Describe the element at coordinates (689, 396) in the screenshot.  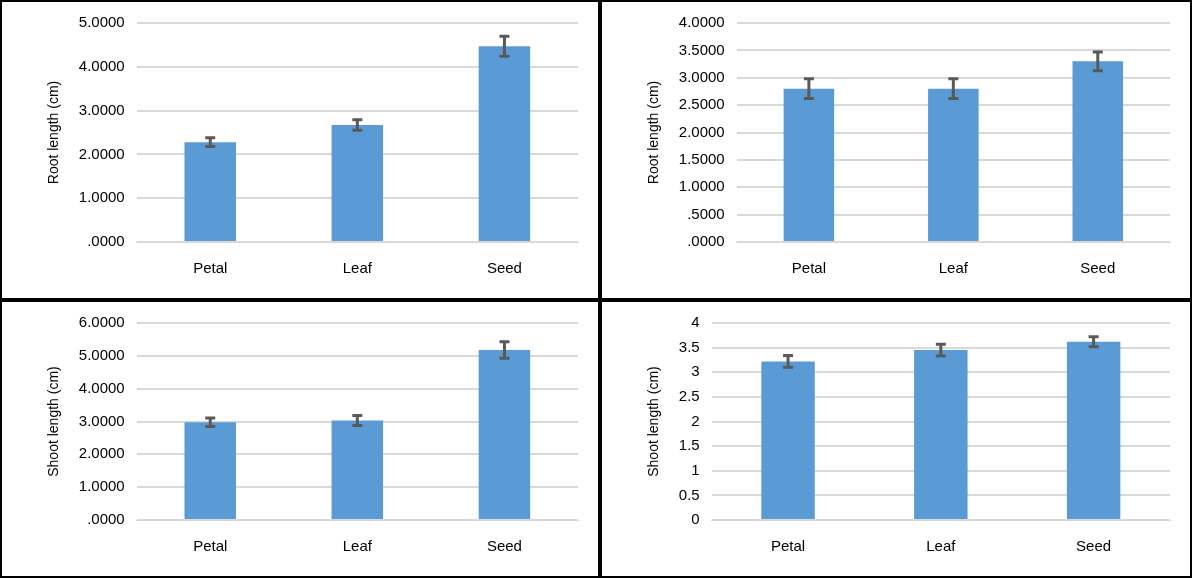
I see `y-tick-label: 2.5` at that location.